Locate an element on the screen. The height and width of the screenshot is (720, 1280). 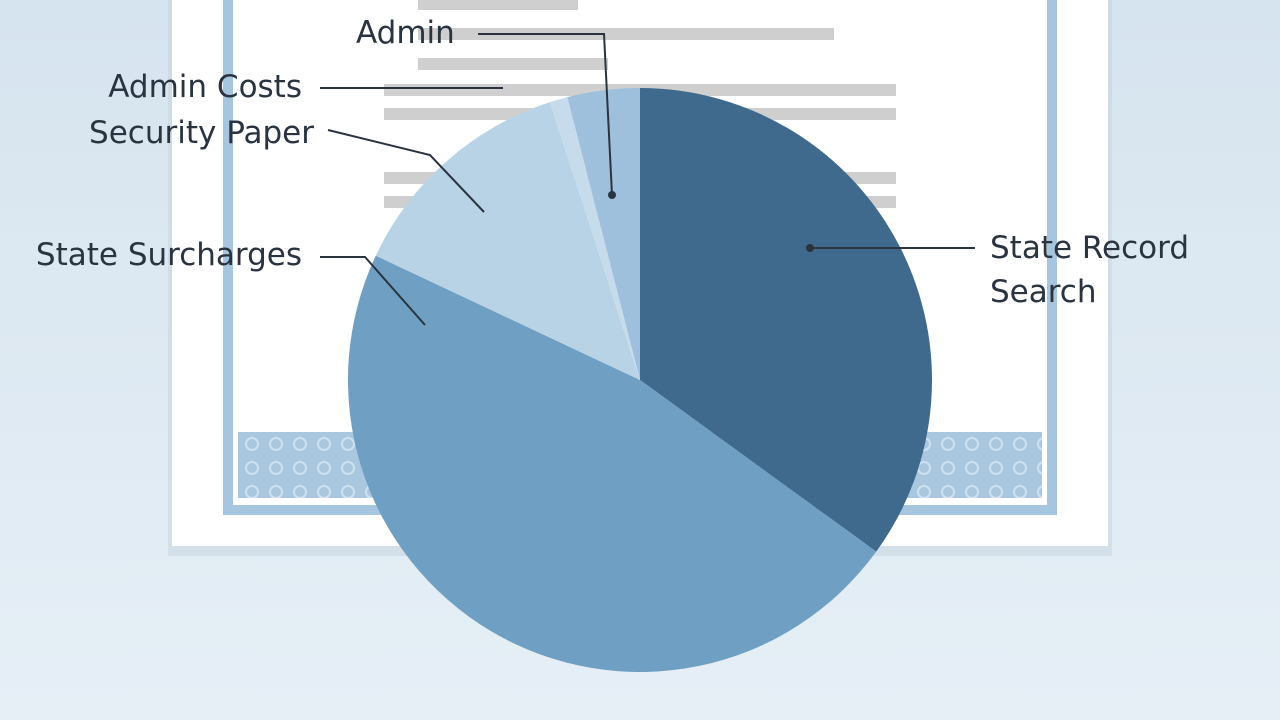
slice-label: State Surcharges is located at coordinates (168, 255).